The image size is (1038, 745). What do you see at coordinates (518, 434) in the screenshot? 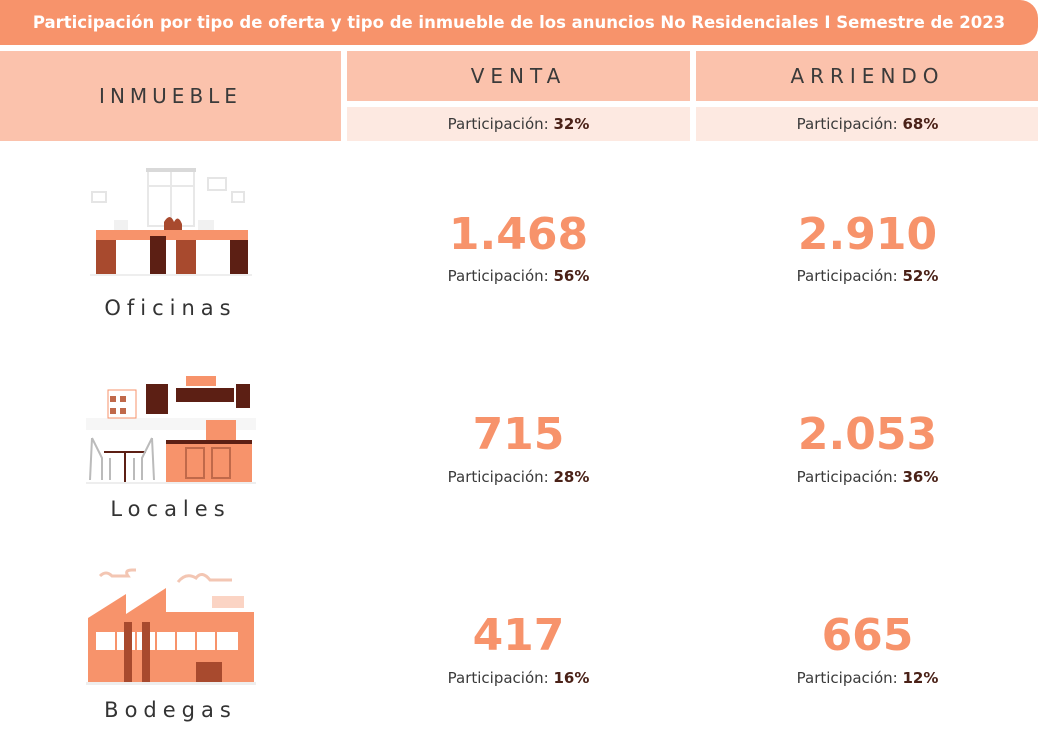
I see `venta-value-locales: 715` at bounding box center [518, 434].